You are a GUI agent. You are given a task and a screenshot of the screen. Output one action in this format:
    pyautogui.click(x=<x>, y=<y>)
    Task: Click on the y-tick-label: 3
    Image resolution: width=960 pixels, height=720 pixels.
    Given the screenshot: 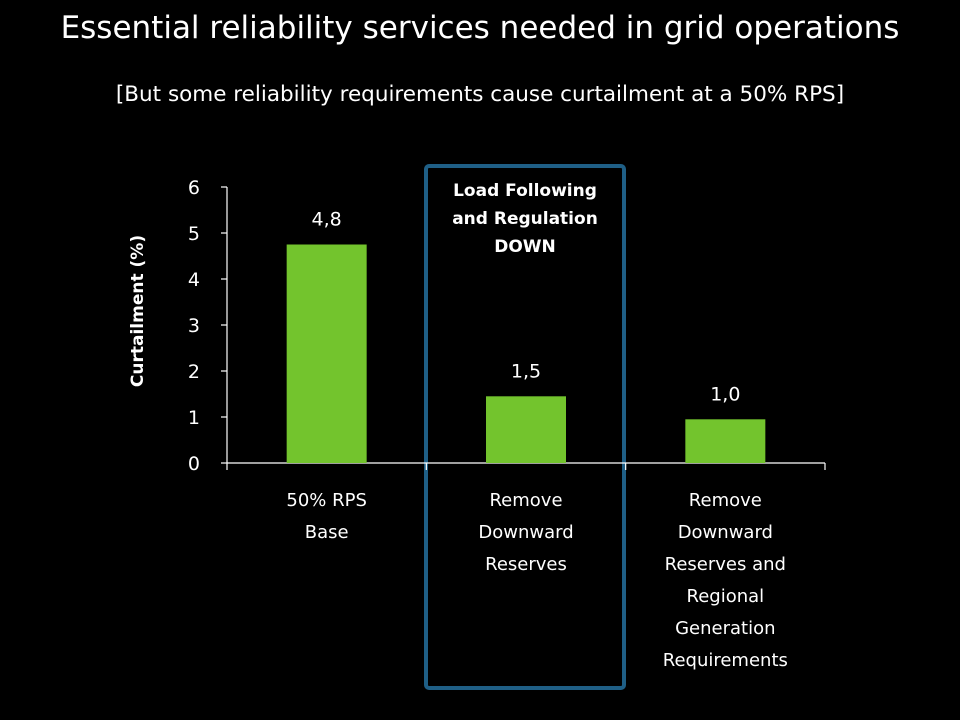 What is the action you would take?
    pyautogui.click(x=194, y=326)
    